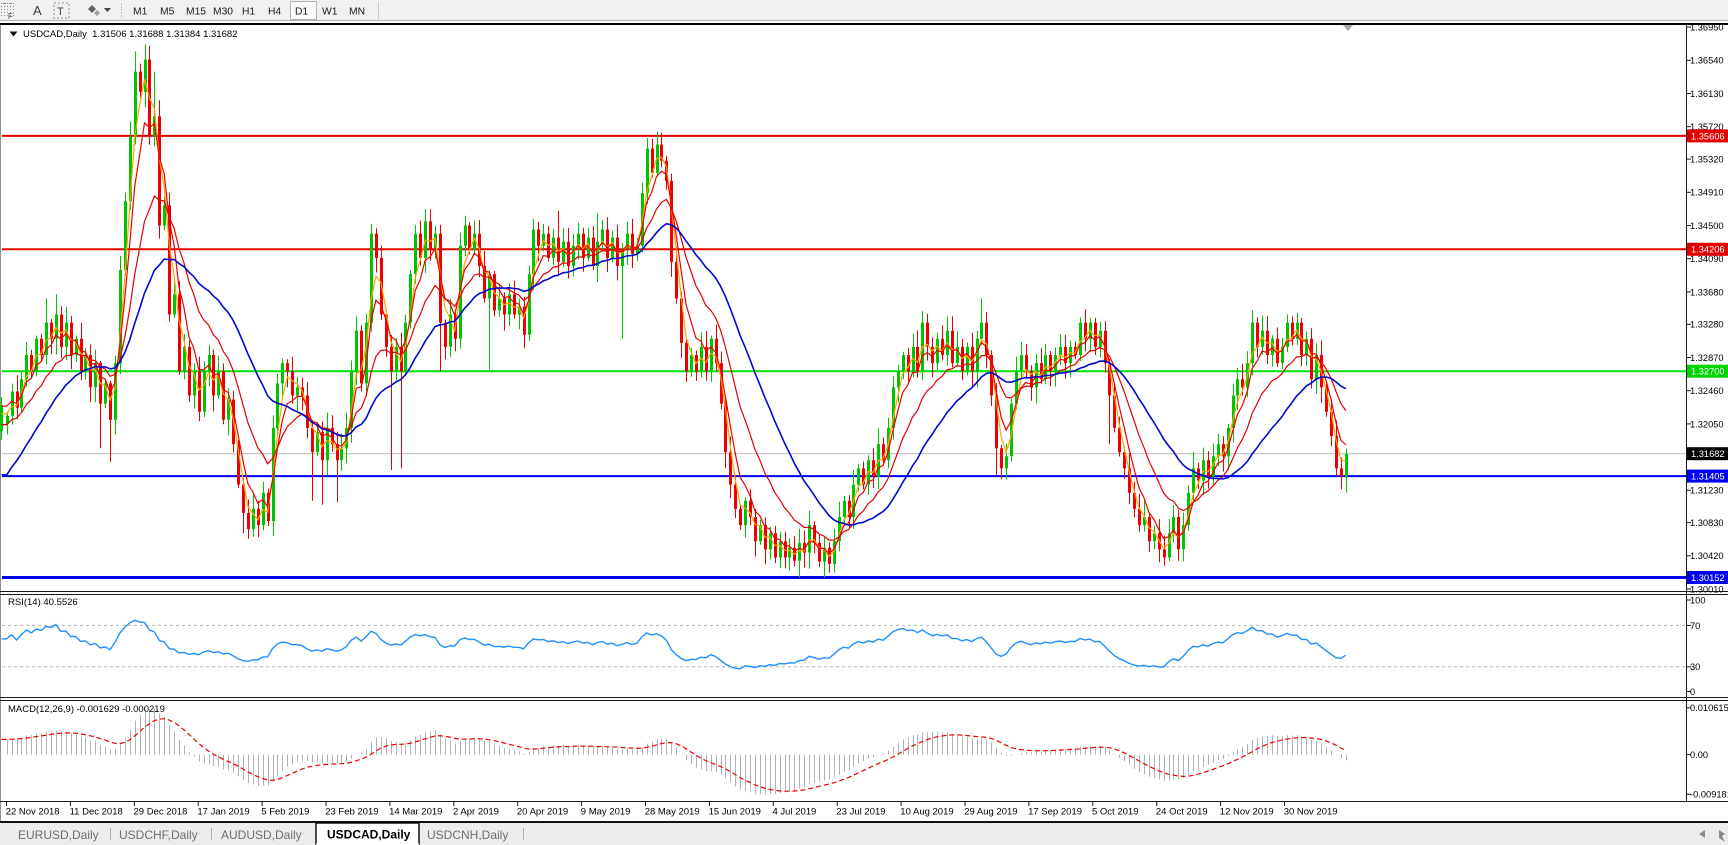  What do you see at coordinates (1692, 692) in the screenshot?
I see `svg-text: 0` at bounding box center [1692, 692].